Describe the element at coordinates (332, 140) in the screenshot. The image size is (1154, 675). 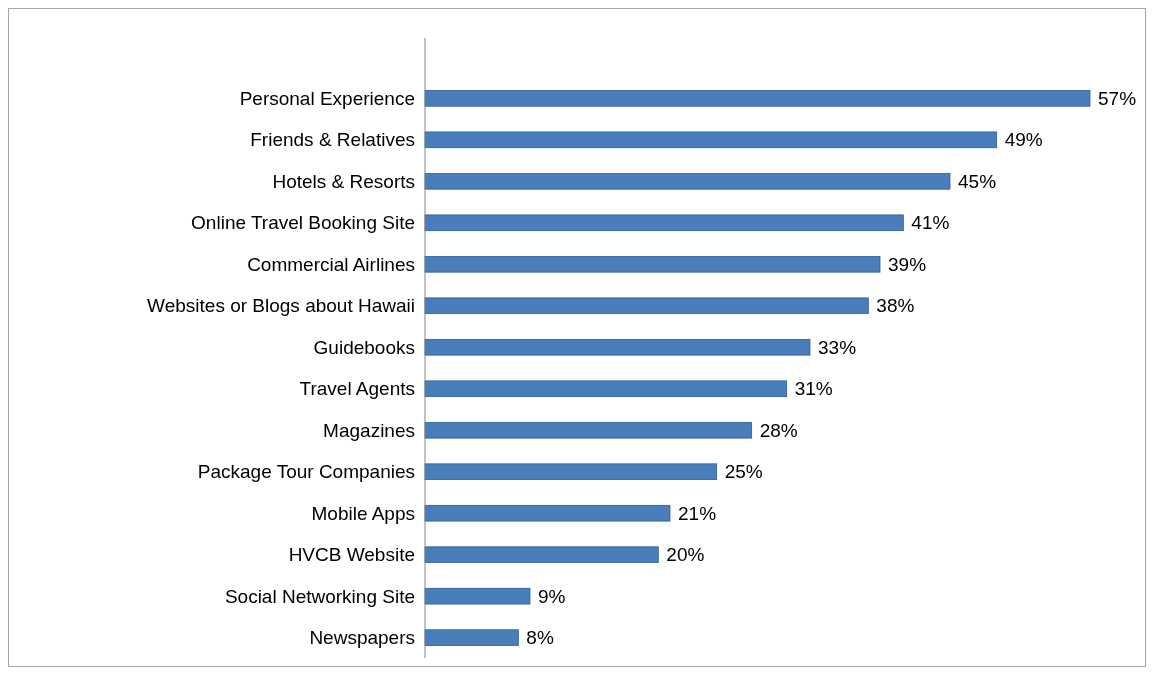
I see `y-tick-label: Friends & Relatives` at that location.